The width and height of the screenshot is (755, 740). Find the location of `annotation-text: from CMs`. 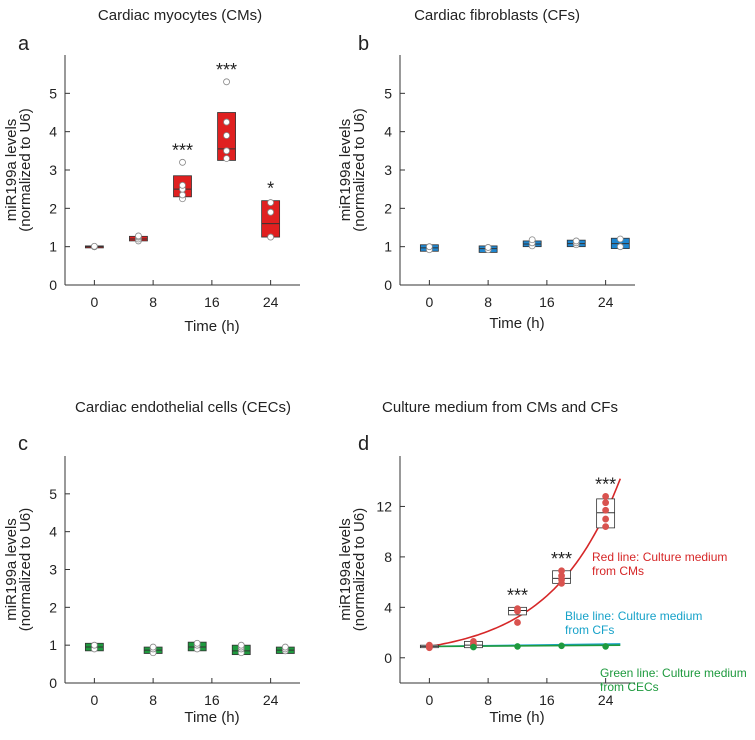

annotation-text: from CMs is located at coordinates (618, 571).